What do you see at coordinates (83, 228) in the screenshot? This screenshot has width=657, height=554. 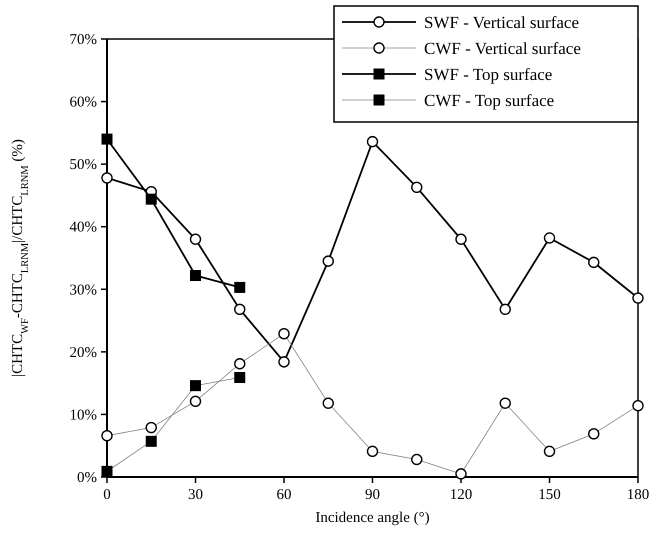 I see `y-tick-label: 40%` at bounding box center [83, 228].